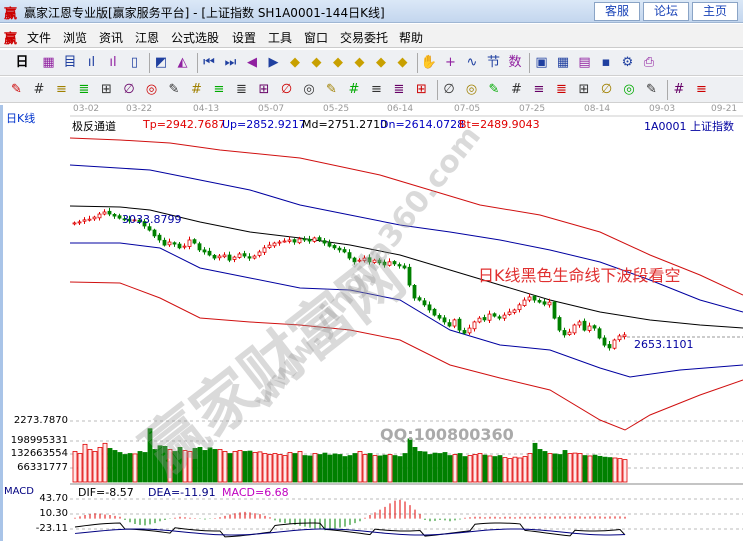 The image size is (743, 541). I want to click on zoom-out-icon: ◆, so click(316, 62).